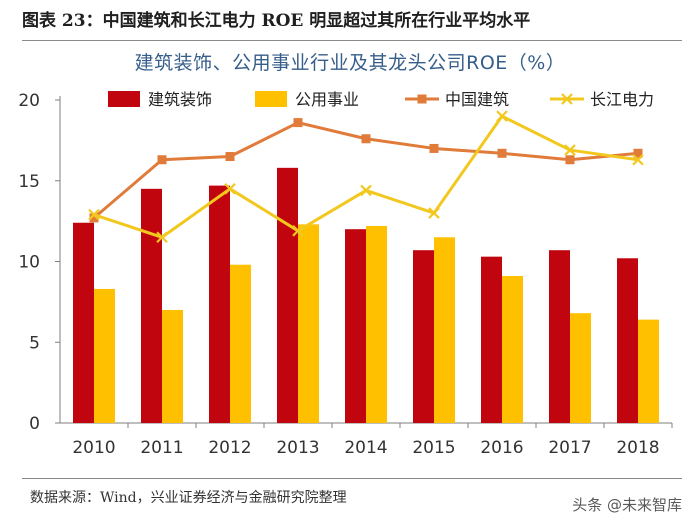  What do you see at coordinates (355, 326) in the screenshot?
I see `bar-建筑装饰-2014` at bounding box center [355, 326].